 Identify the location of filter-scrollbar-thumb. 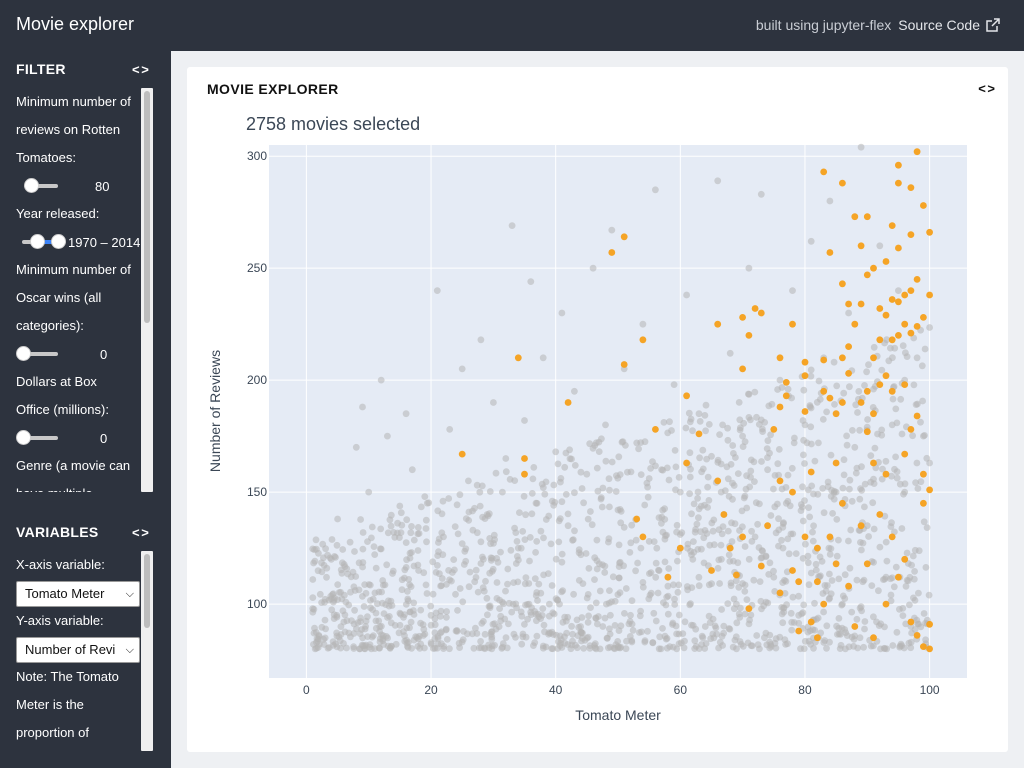
(147, 207).